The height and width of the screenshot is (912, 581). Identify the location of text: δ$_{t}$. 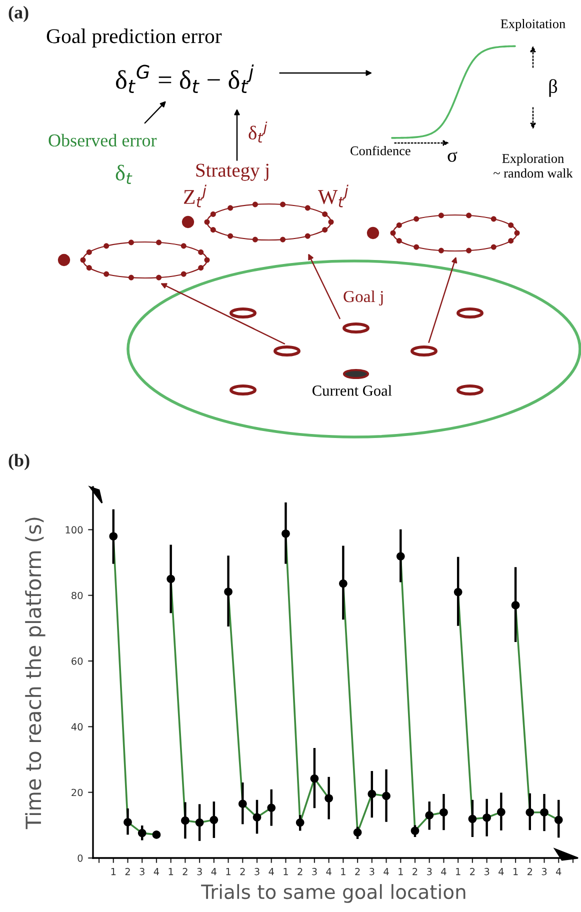
(124, 174).